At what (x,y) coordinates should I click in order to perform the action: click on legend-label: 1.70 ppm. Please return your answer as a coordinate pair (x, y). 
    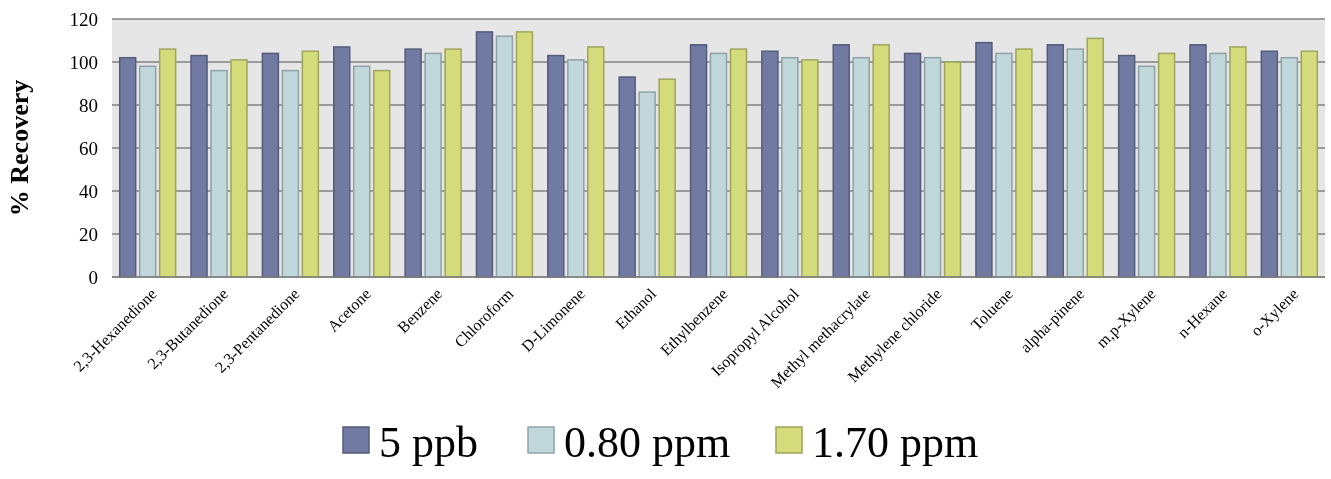
    Looking at the image, I should click on (895, 442).